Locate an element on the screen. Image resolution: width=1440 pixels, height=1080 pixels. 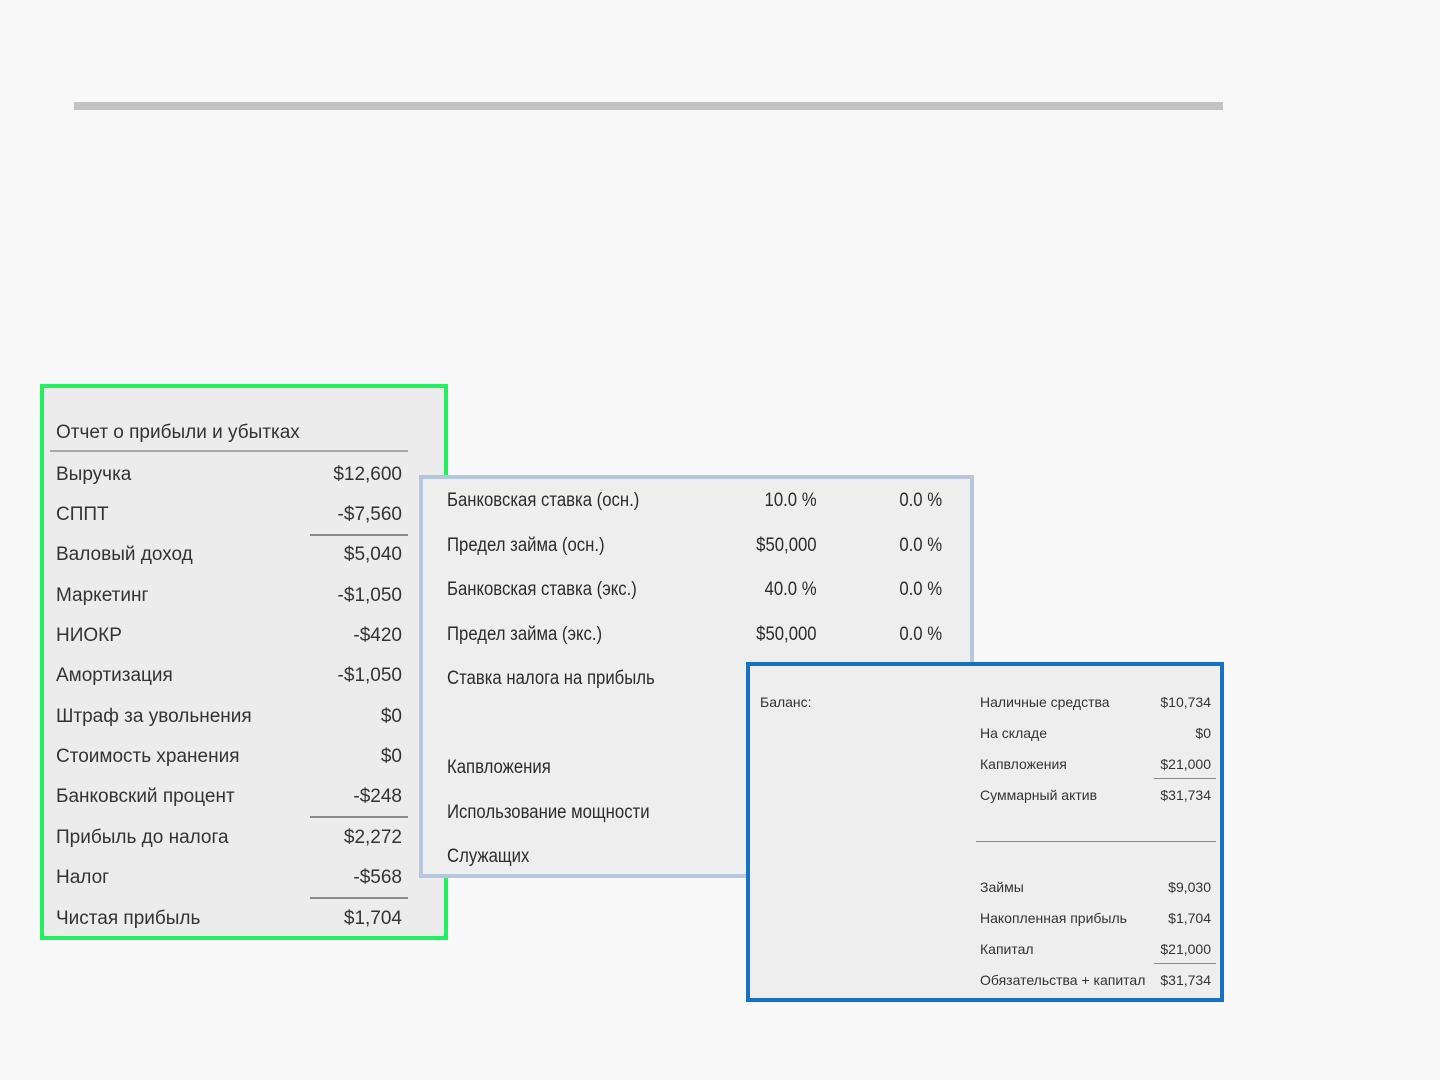
income-row-tax: Налог -$568 is located at coordinates (229, 878).